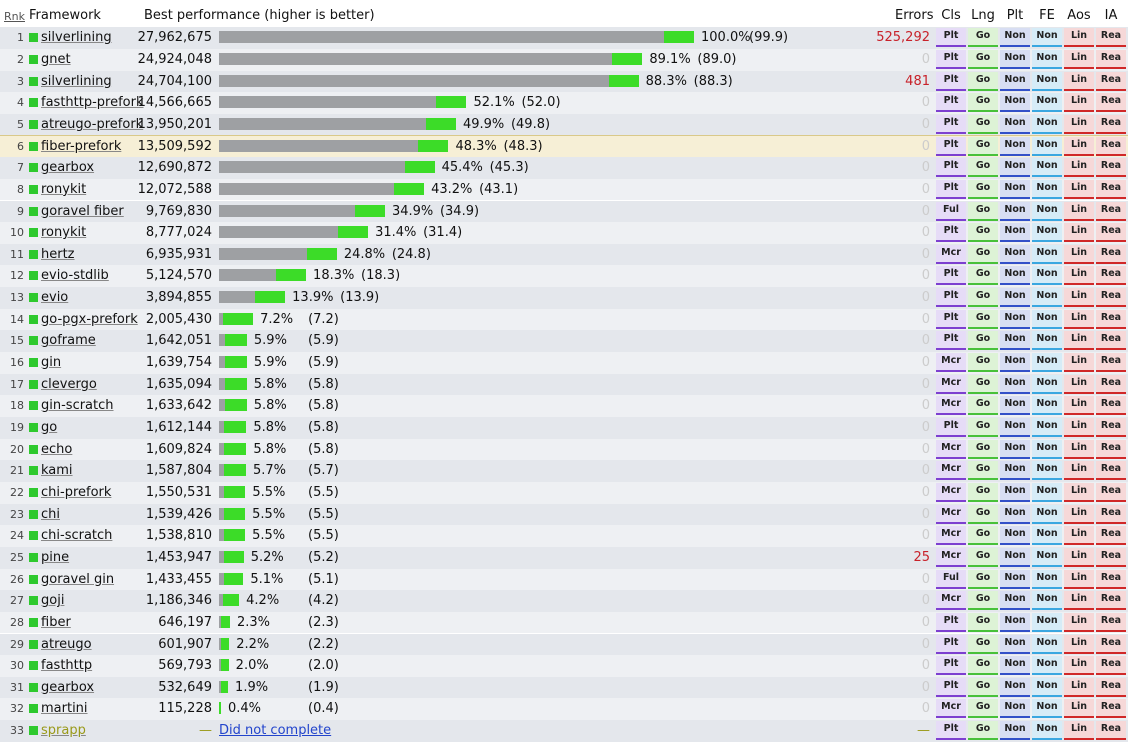  I want to click on framework-link: fasthttp, so click(67, 666).